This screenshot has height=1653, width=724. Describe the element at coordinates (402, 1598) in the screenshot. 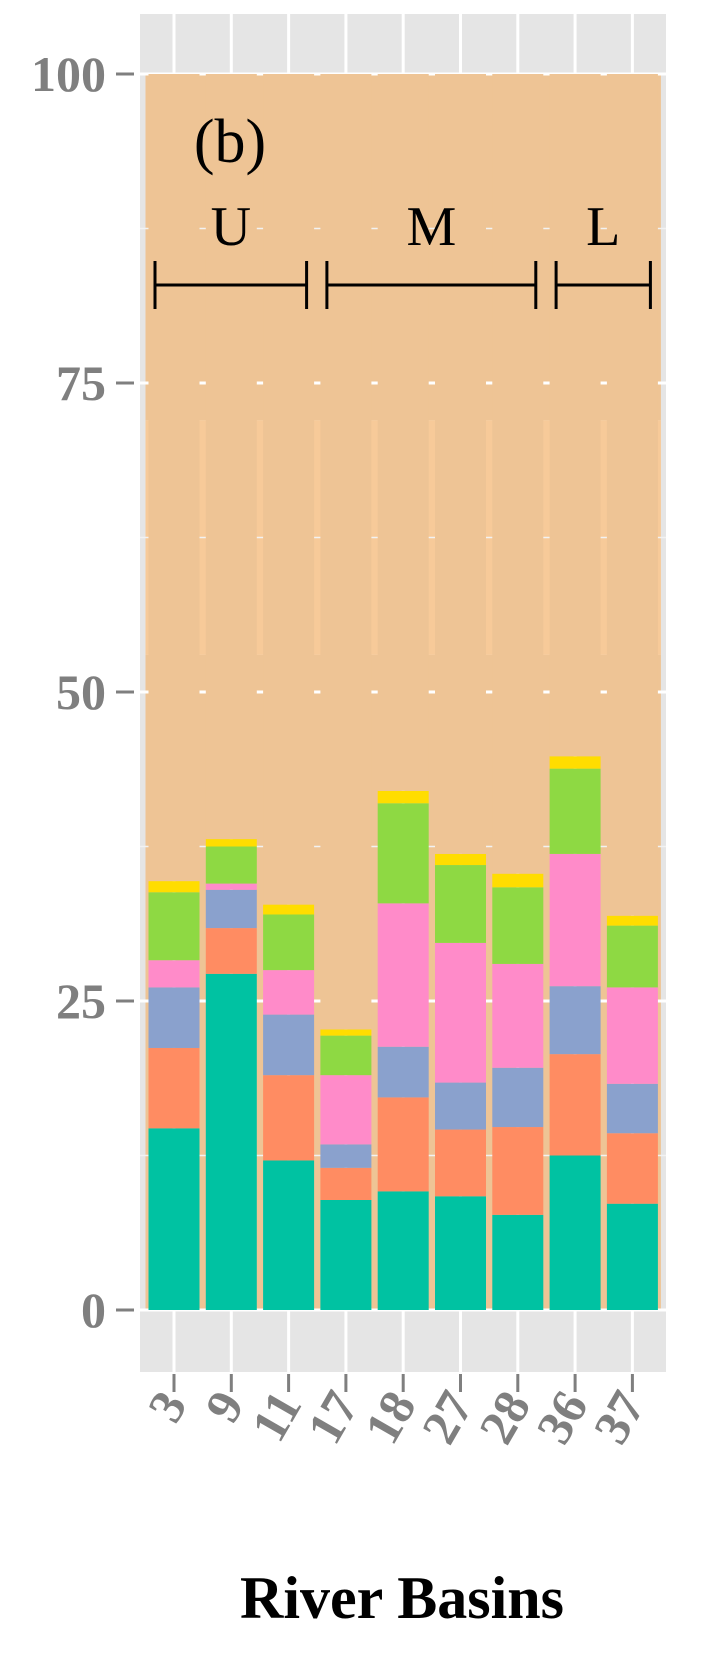

I see `x-axis-title: River Basins` at that location.